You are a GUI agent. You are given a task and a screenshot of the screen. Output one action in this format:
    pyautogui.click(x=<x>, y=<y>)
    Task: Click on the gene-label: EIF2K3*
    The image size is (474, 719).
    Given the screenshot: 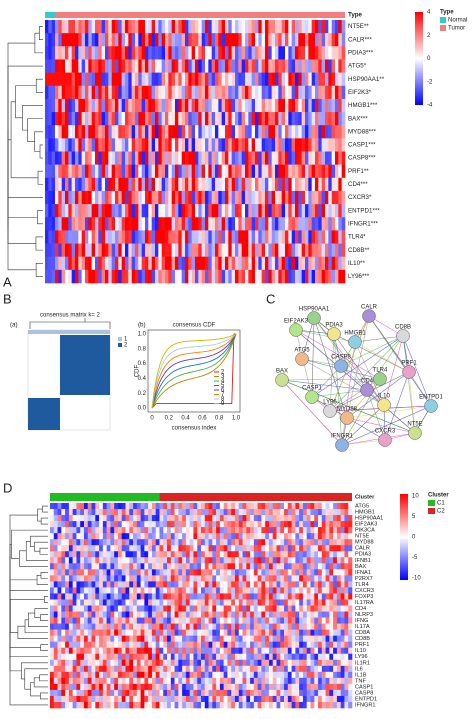 What is the action you would take?
    pyautogui.click(x=360, y=92)
    